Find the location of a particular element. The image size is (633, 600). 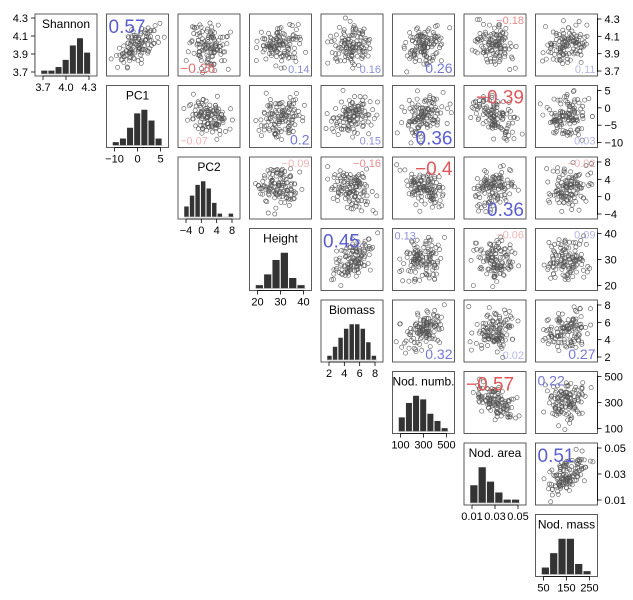

correlation-label: 0.36 is located at coordinates (434, 139).